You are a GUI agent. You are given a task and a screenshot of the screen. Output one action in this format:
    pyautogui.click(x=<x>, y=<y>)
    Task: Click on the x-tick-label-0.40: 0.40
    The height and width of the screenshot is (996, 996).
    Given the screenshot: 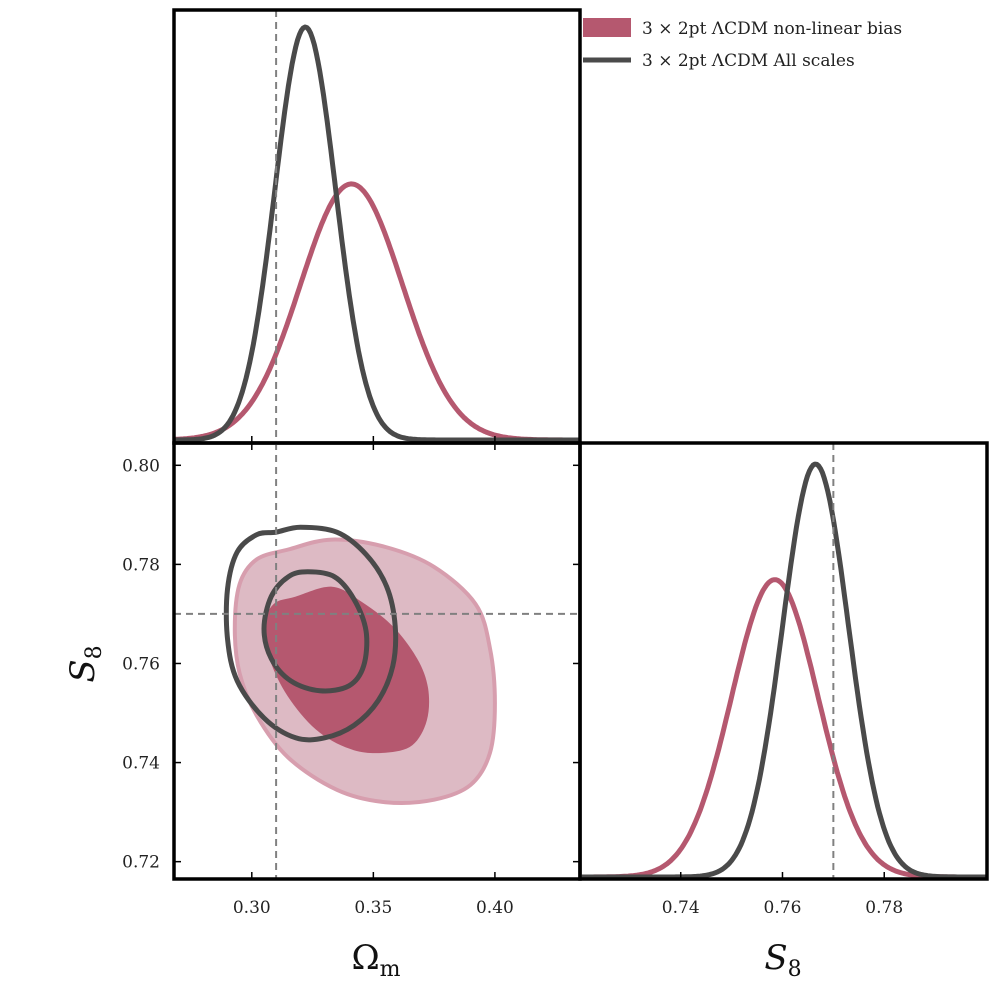 What is the action you would take?
    pyautogui.click(x=495, y=908)
    